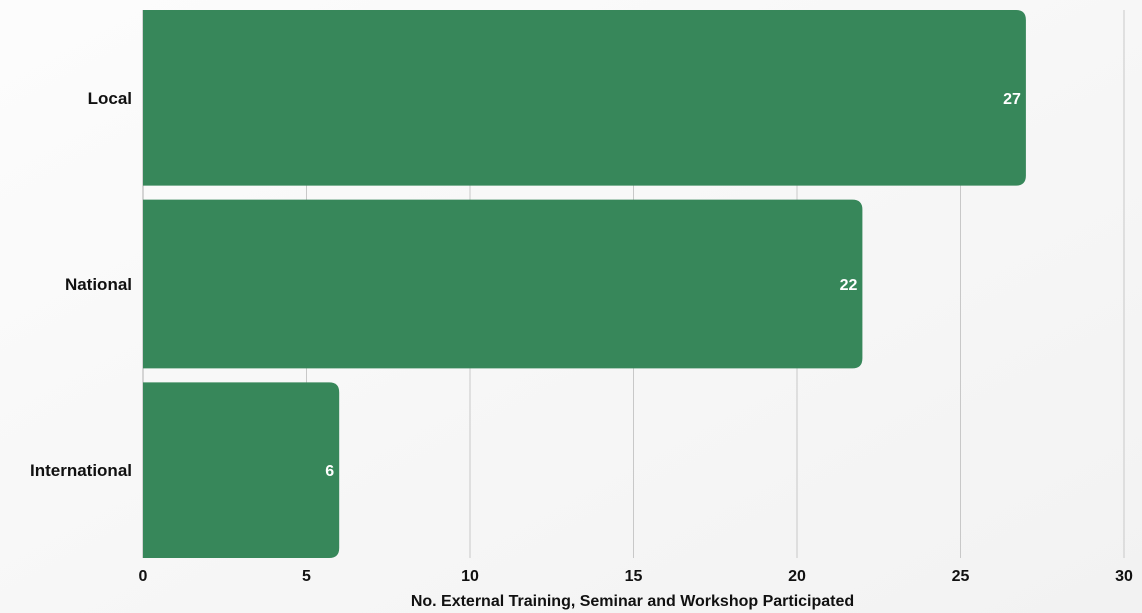 Image resolution: width=1142 pixels, height=613 pixels. Describe the element at coordinates (470, 576) in the screenshot. I see `x-tick-label: 10` at that location.